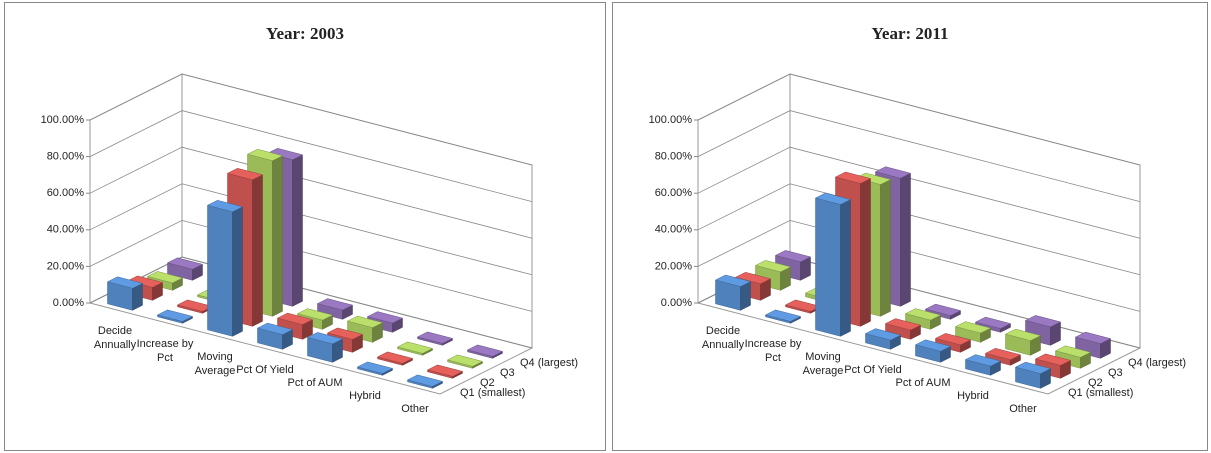 The width and height of the screenshot is (1211, 453). I want to click on chart-title: Year: 2003, so click(305, 33).